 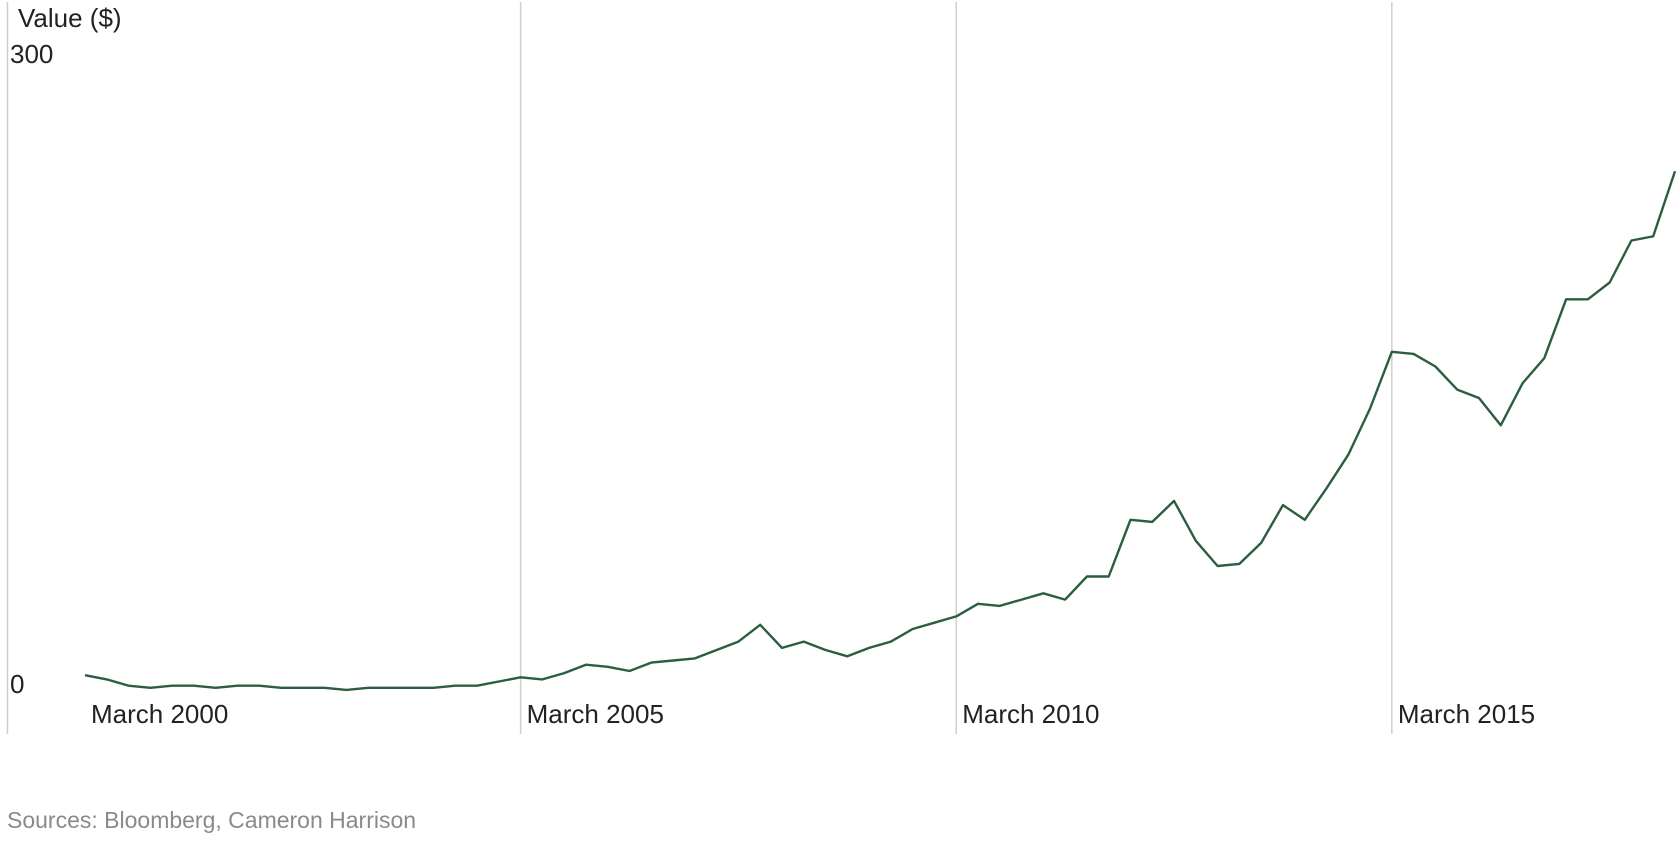 What do you see at coordinates (17, 684) in the screenshot?
I see `y-tick-label: 0` at bounding box center [17, 684].